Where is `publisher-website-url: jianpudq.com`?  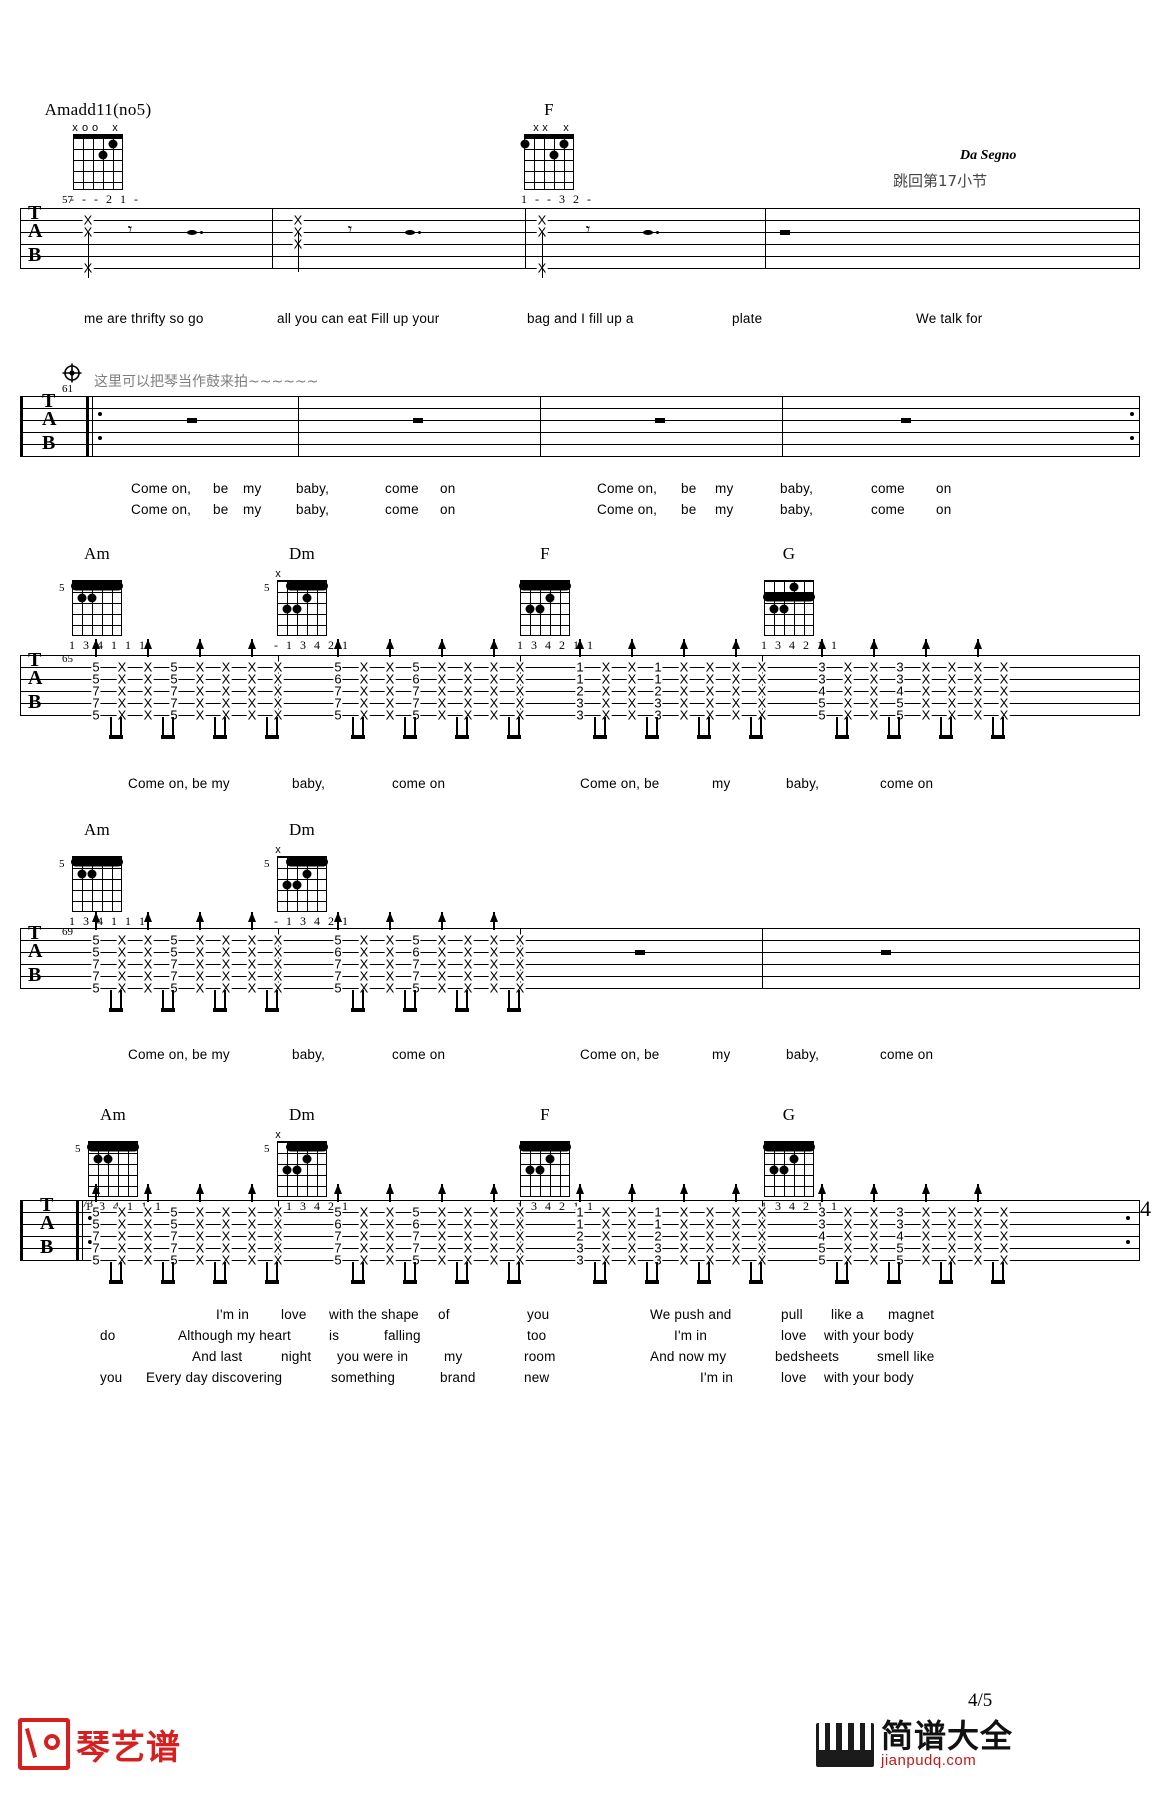 publisher-website-url: jianpudq.com is located at coordinates (929, 1760).